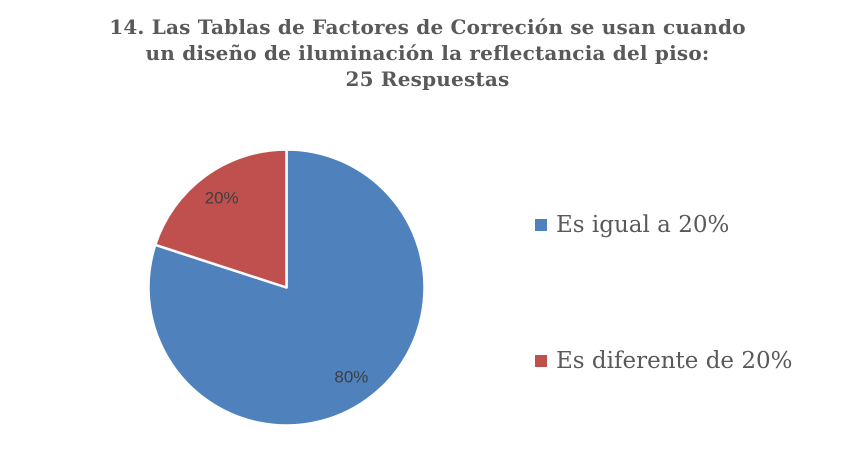 The height and width of the screenshot is (475, 855). I want to click on legend-item-es-igual: Es igual a 20%, so click(632, 225).